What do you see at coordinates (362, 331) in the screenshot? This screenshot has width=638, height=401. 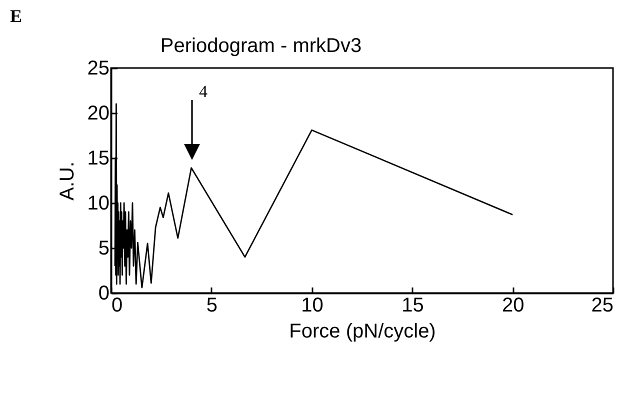 I see `x-axis-title: Force (pN/cycle)` at bounding box center [362, 331].